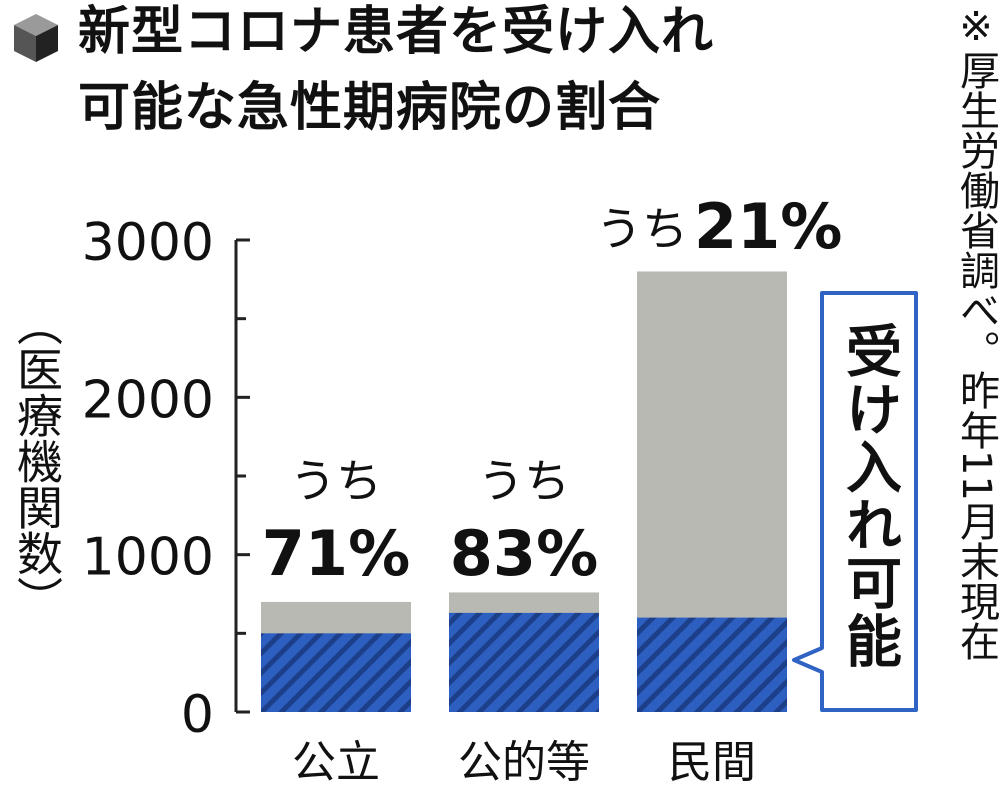  I want to click on y-tick-label: 3000, so click(148, 243).